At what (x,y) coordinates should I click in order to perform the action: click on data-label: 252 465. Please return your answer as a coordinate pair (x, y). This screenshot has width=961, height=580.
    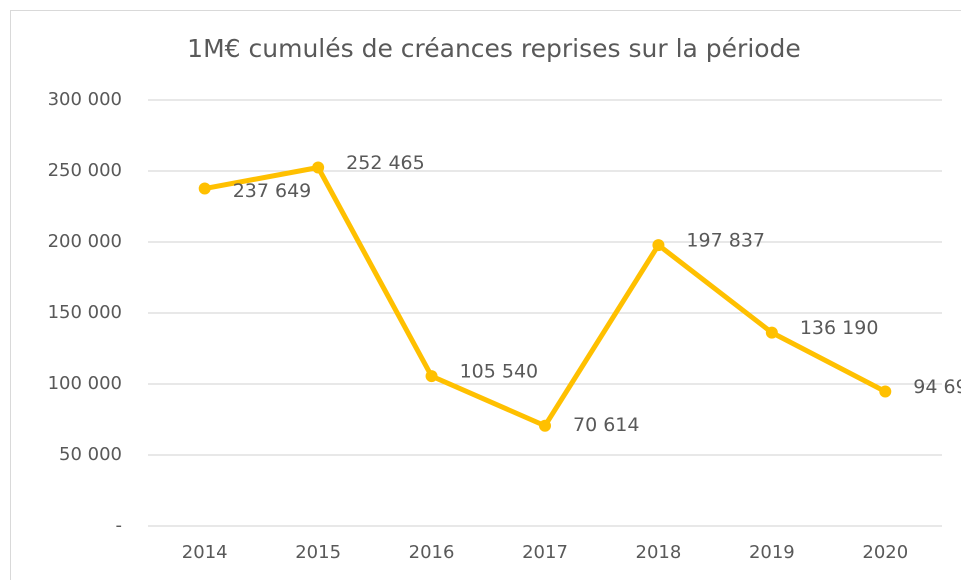
    Looking at the image, I should click on (385, 163).